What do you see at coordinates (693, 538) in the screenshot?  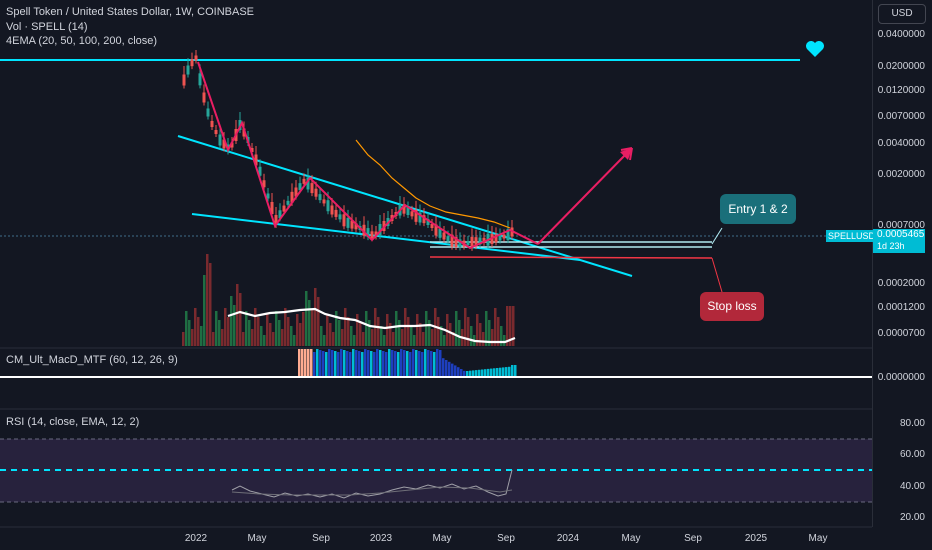 I see `time-tick: Sep` at bounding box center [693, 538].